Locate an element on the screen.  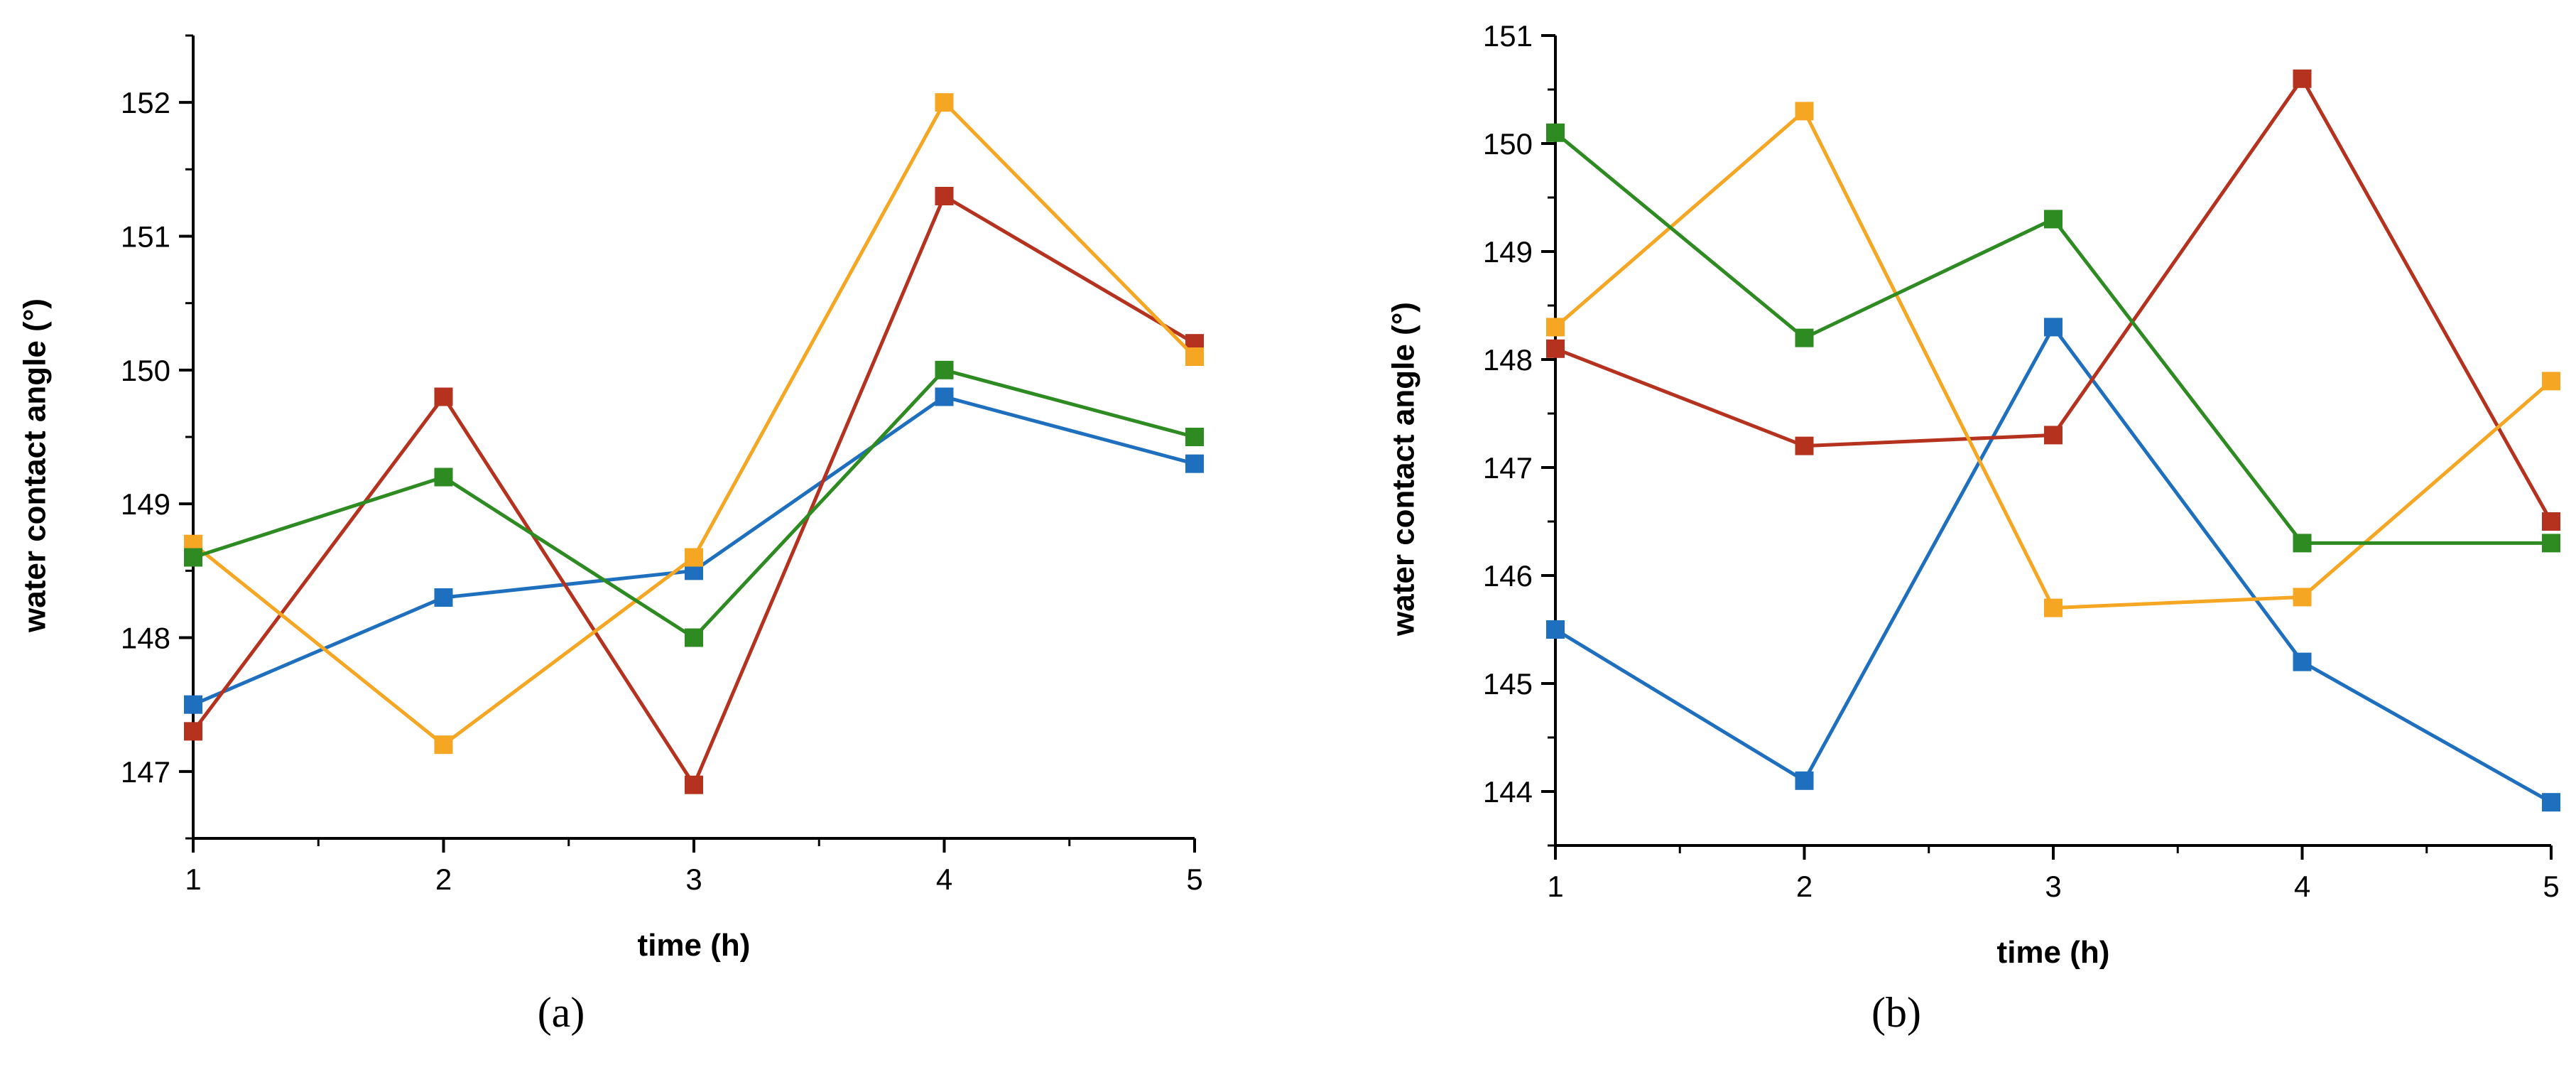
chart-b-series-green-line is located at coordinates (2052, 338).